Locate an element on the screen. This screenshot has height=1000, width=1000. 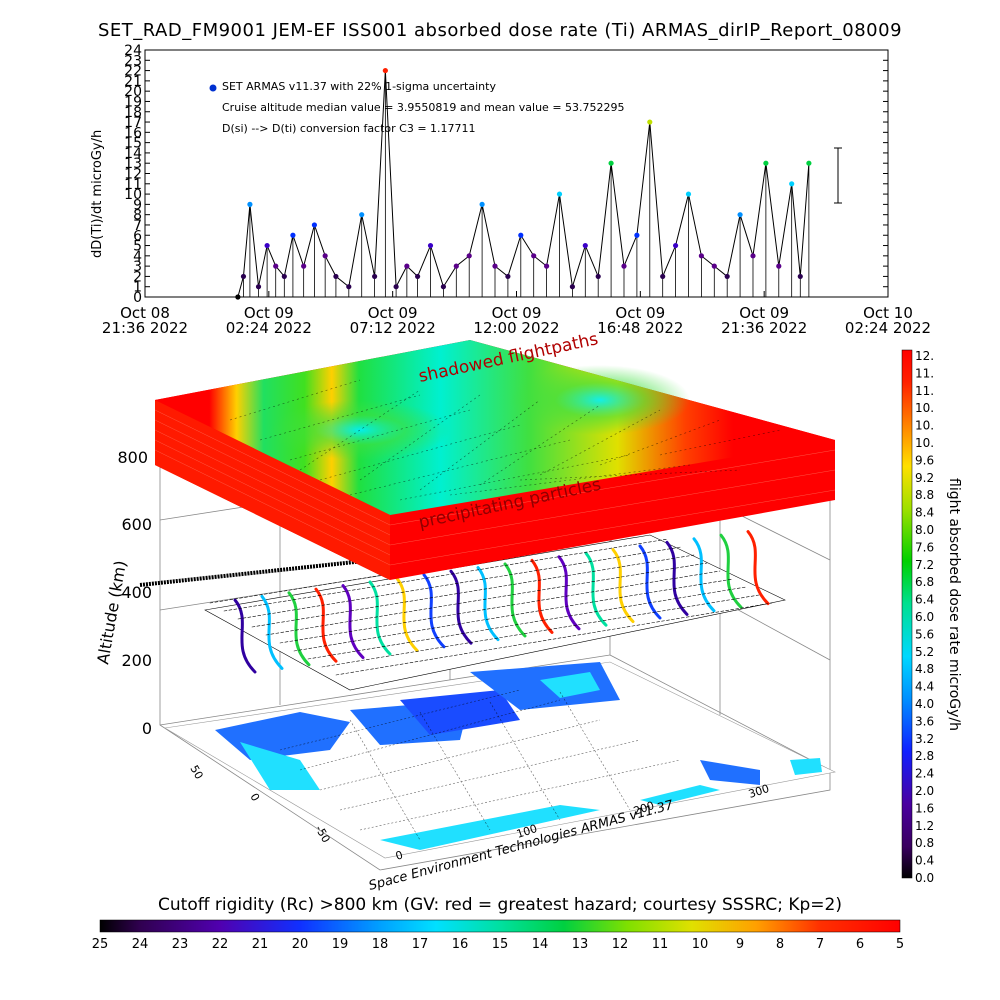
x-tick-time: 21:36 2022 is located at coordinates (764, 328).